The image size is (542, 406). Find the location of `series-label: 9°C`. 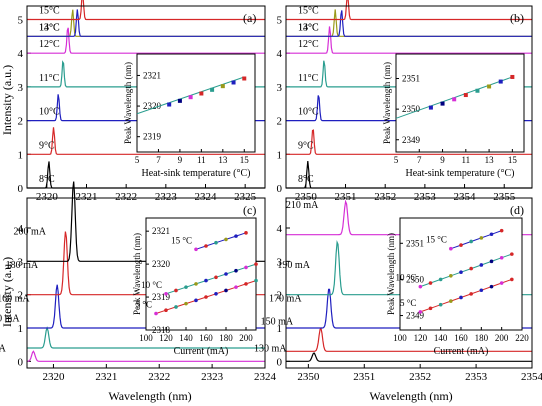

series-label: 9°C is located at coordinates (306, 145).